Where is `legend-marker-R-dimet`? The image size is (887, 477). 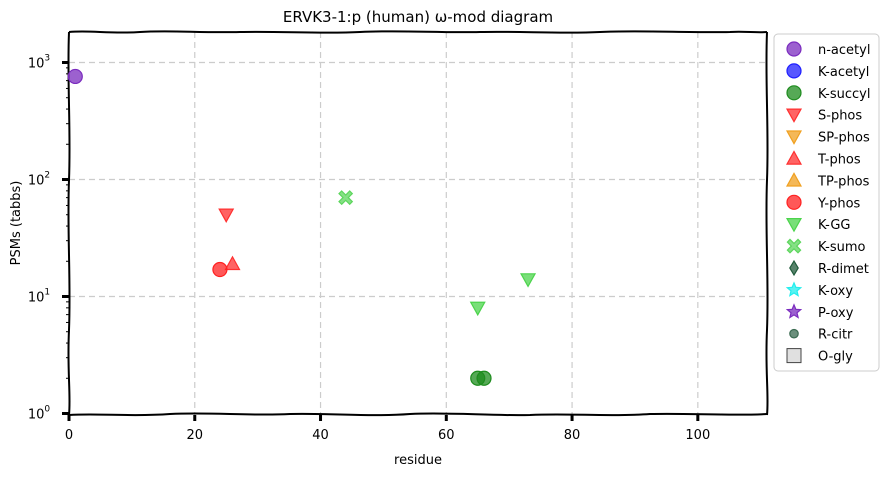 legend-marker-R-dimet is located at coordinates (794, 268).